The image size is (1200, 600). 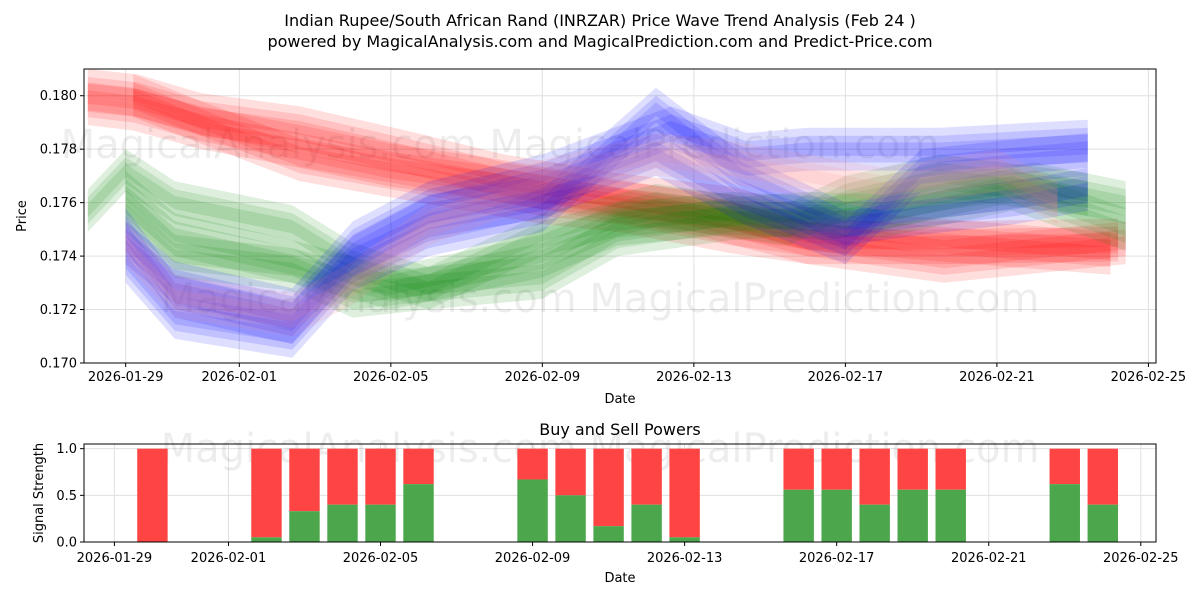 I want to click on signal-y-tick-label: 0.5, so click(x=66, y=496).